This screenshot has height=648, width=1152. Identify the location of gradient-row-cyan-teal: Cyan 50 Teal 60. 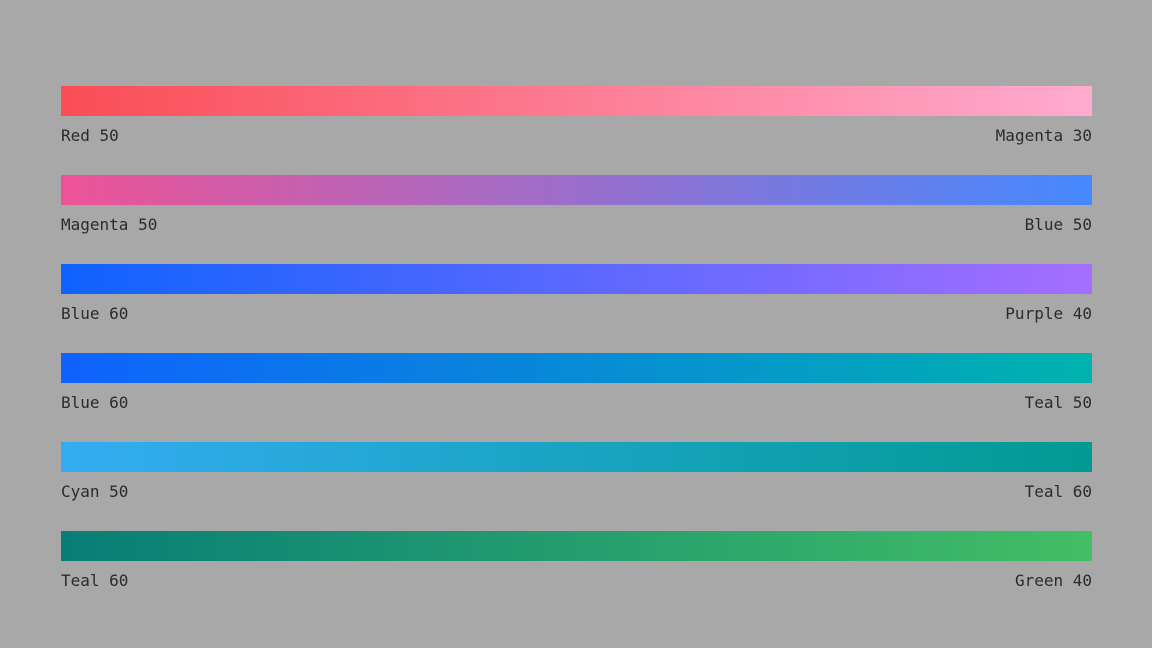
(576, 471).